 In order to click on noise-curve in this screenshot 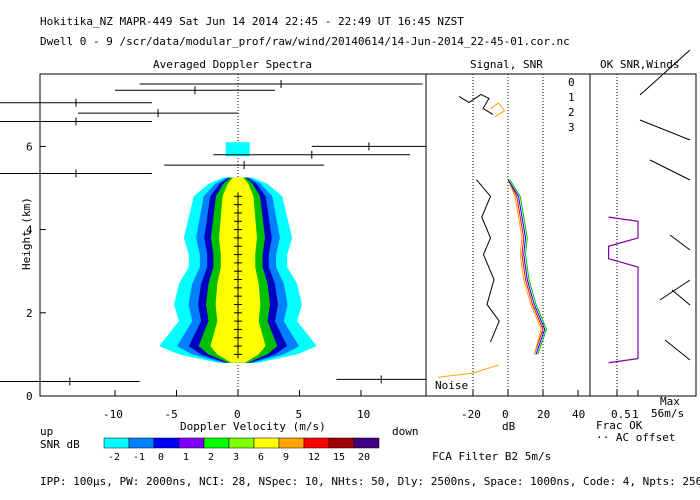, I will do `click(468, 371)`.